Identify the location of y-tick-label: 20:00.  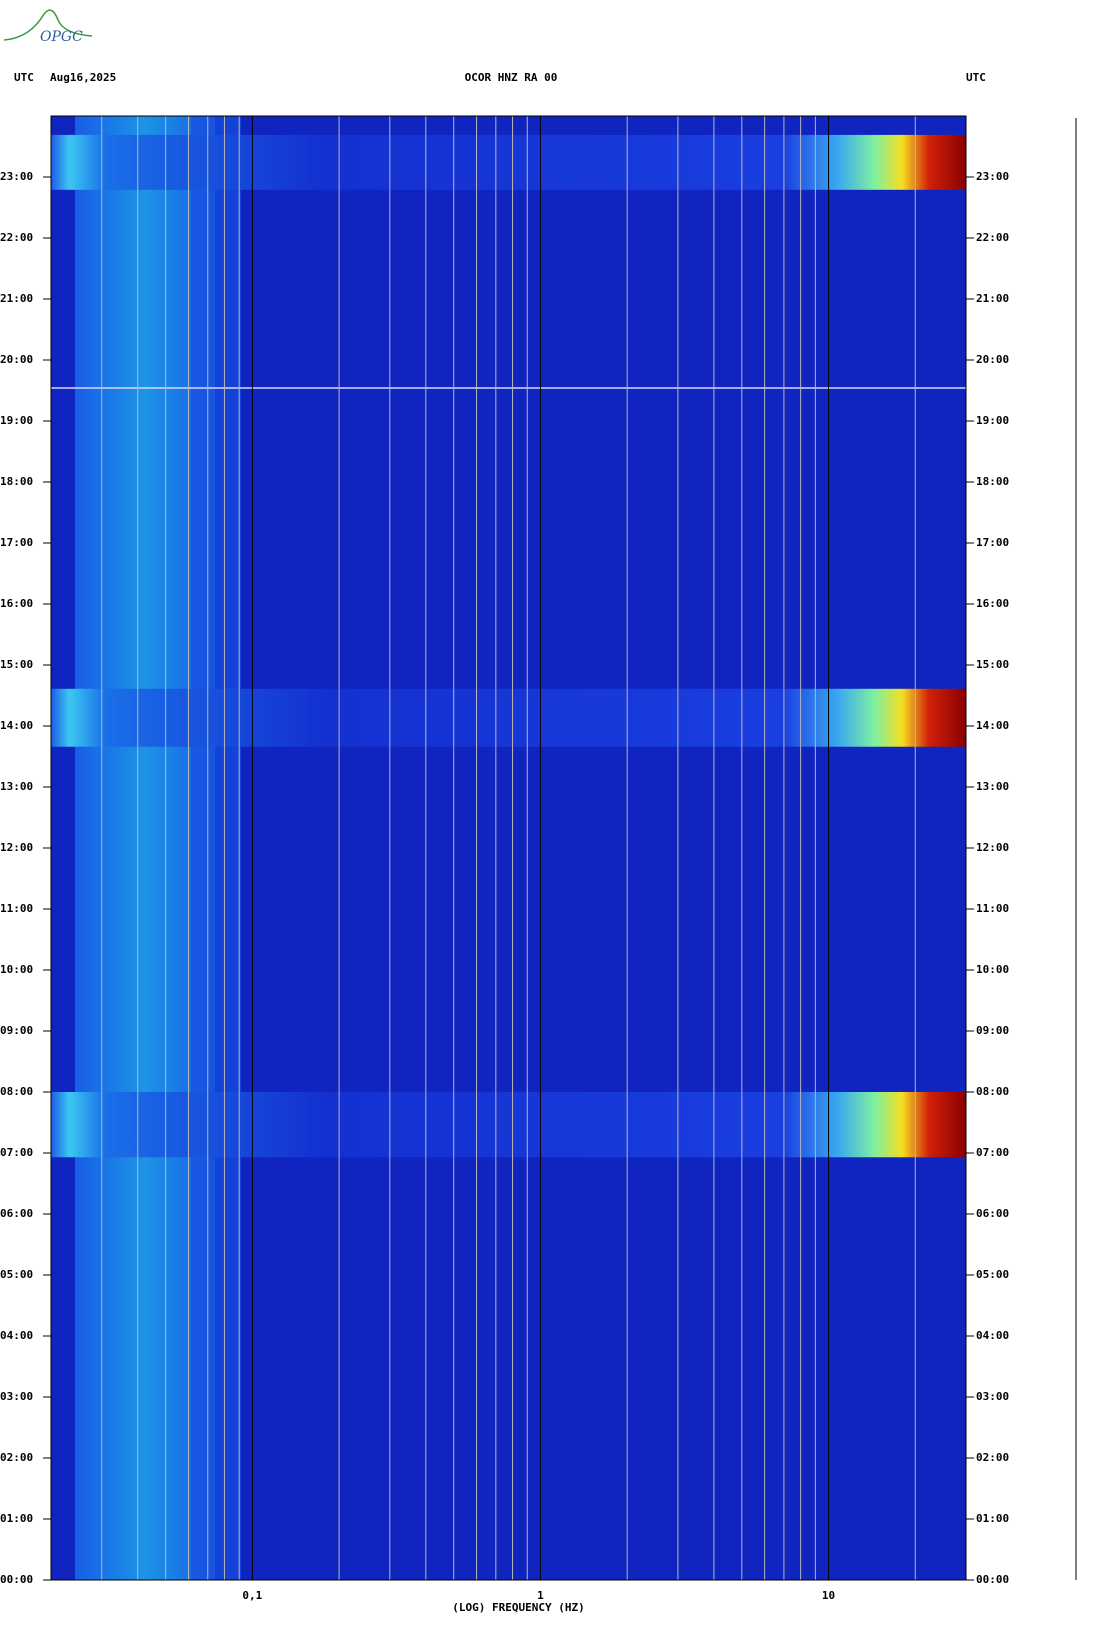
(16, 359).